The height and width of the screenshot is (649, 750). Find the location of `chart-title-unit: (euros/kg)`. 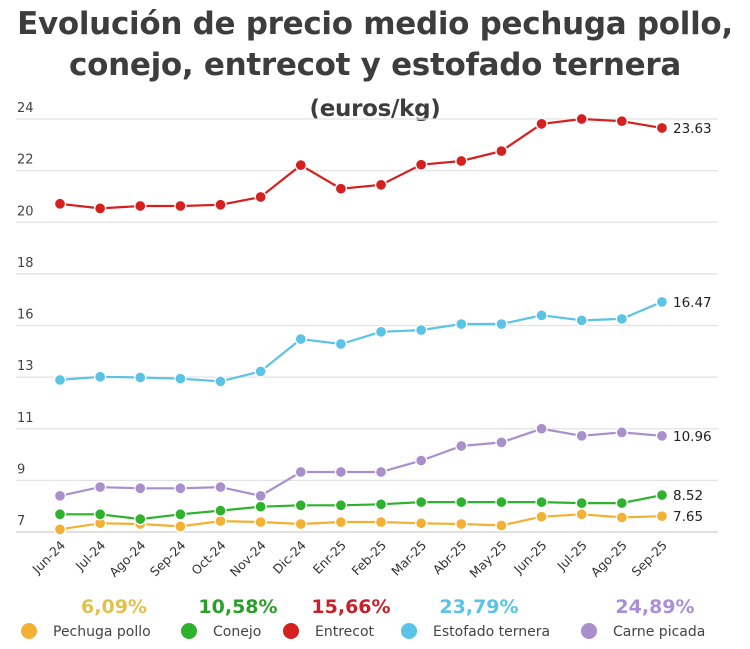

chart-title-unit: (euros/kg) is located at coordinates (375, 109).